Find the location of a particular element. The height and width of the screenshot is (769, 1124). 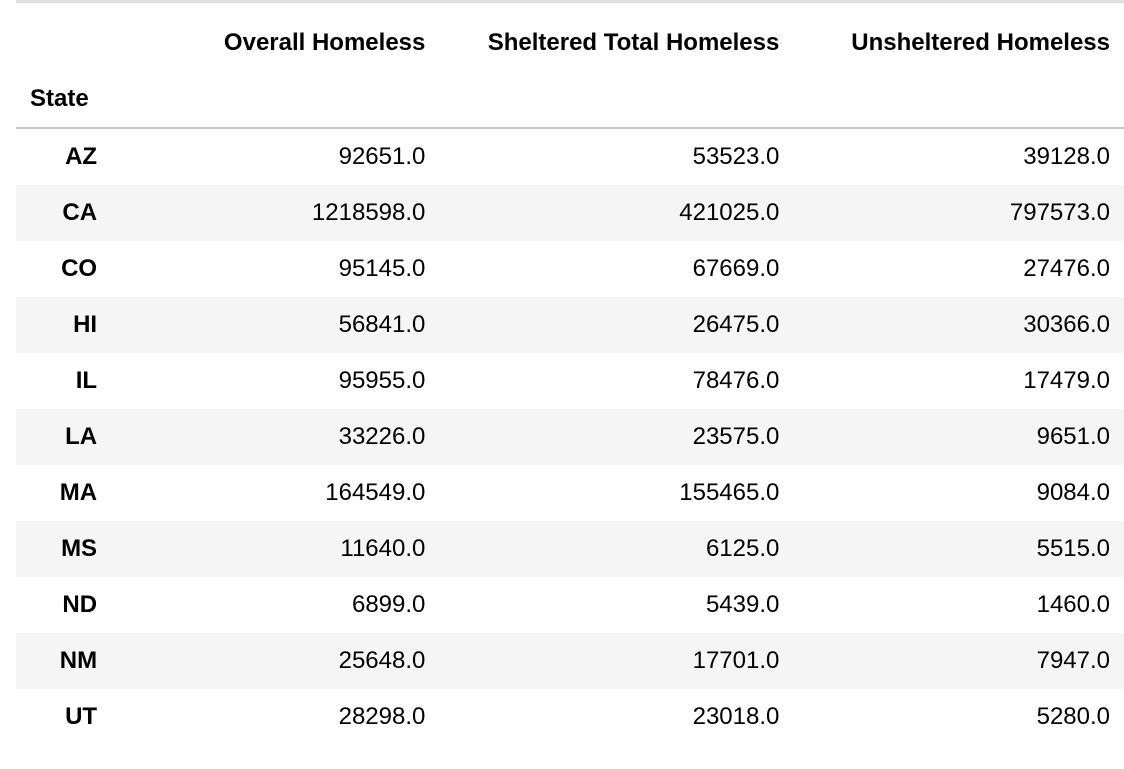

corner-cell is located at coordinates (63, 43).